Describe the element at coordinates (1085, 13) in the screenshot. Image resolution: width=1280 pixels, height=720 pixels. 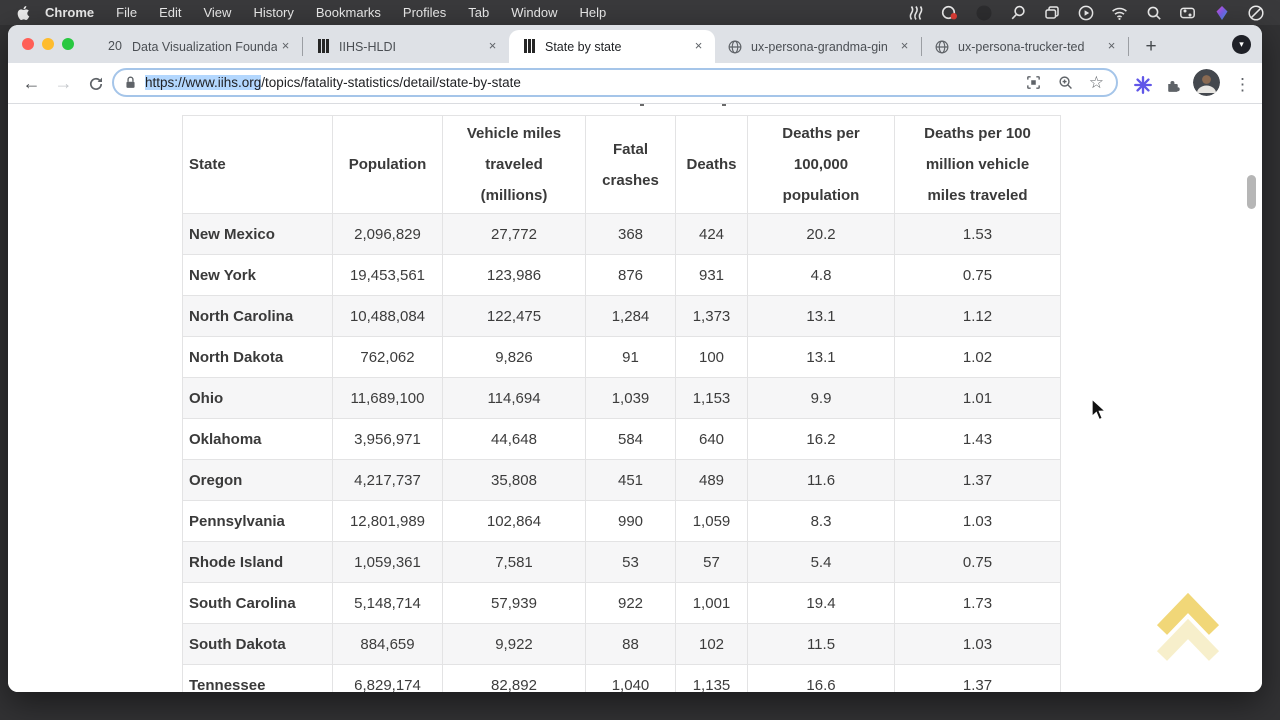
I see `screen-play-icon` at that location.